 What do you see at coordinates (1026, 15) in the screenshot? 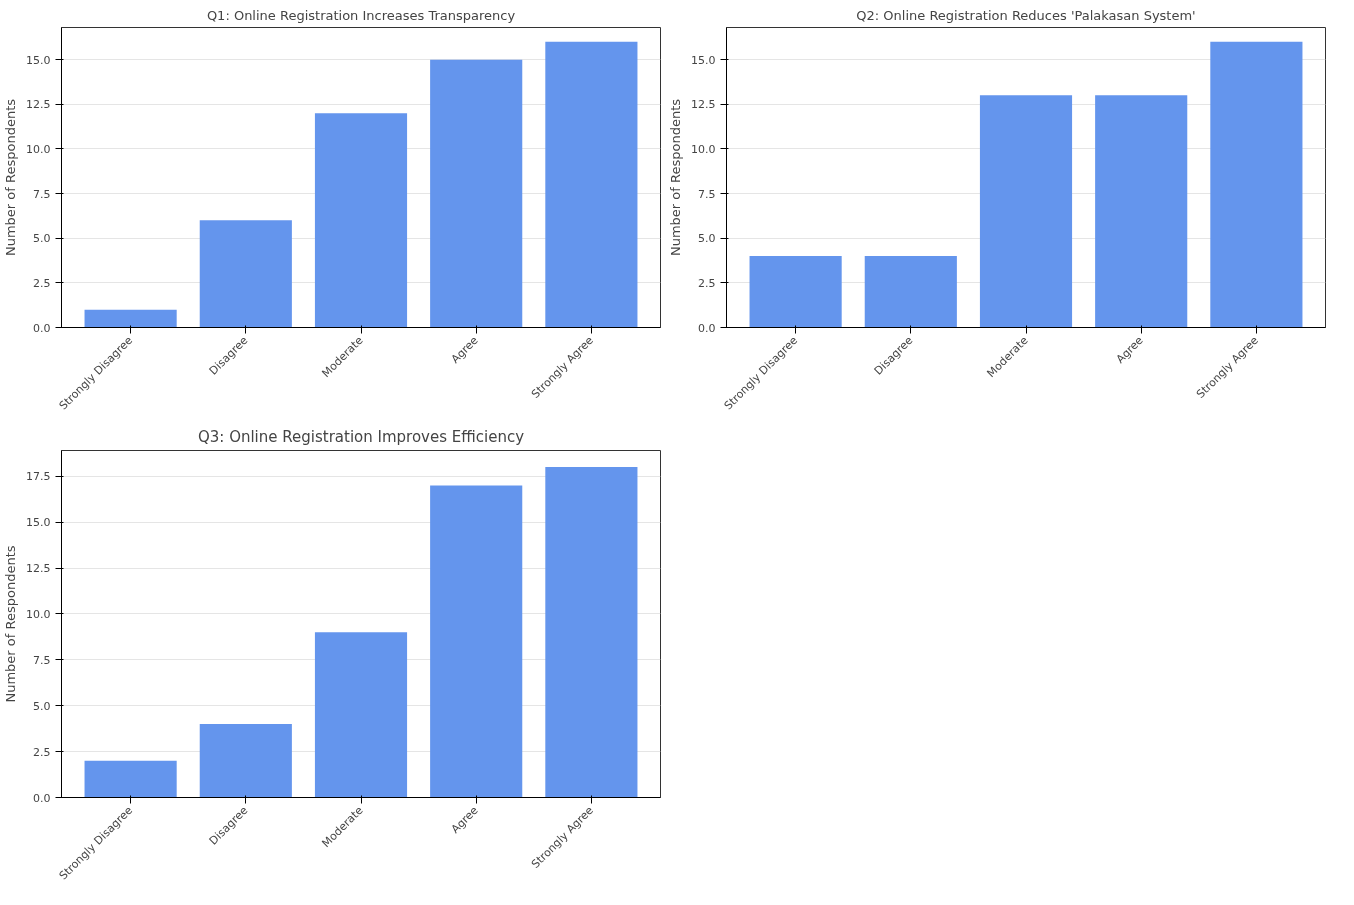
I see `chart-title: Q2: Online Registration Reduces 'Palakasan System'` at bounding box center [1026, 15].